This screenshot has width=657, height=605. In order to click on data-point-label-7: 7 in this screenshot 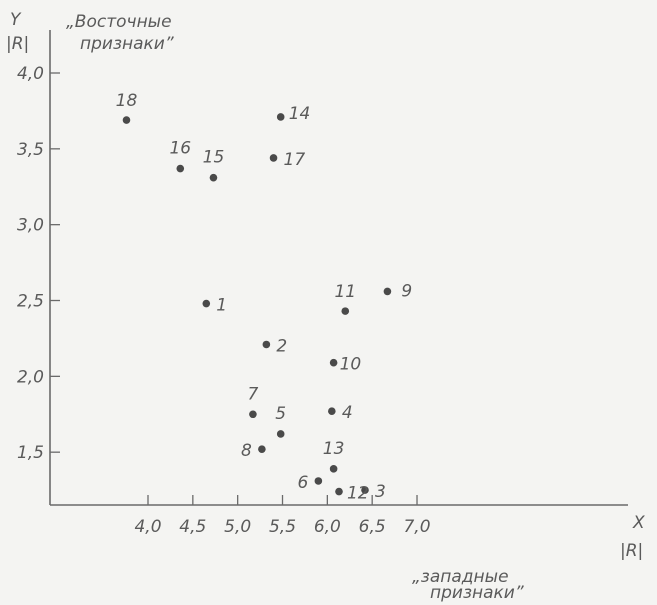, I will do `click(252, 394)`.